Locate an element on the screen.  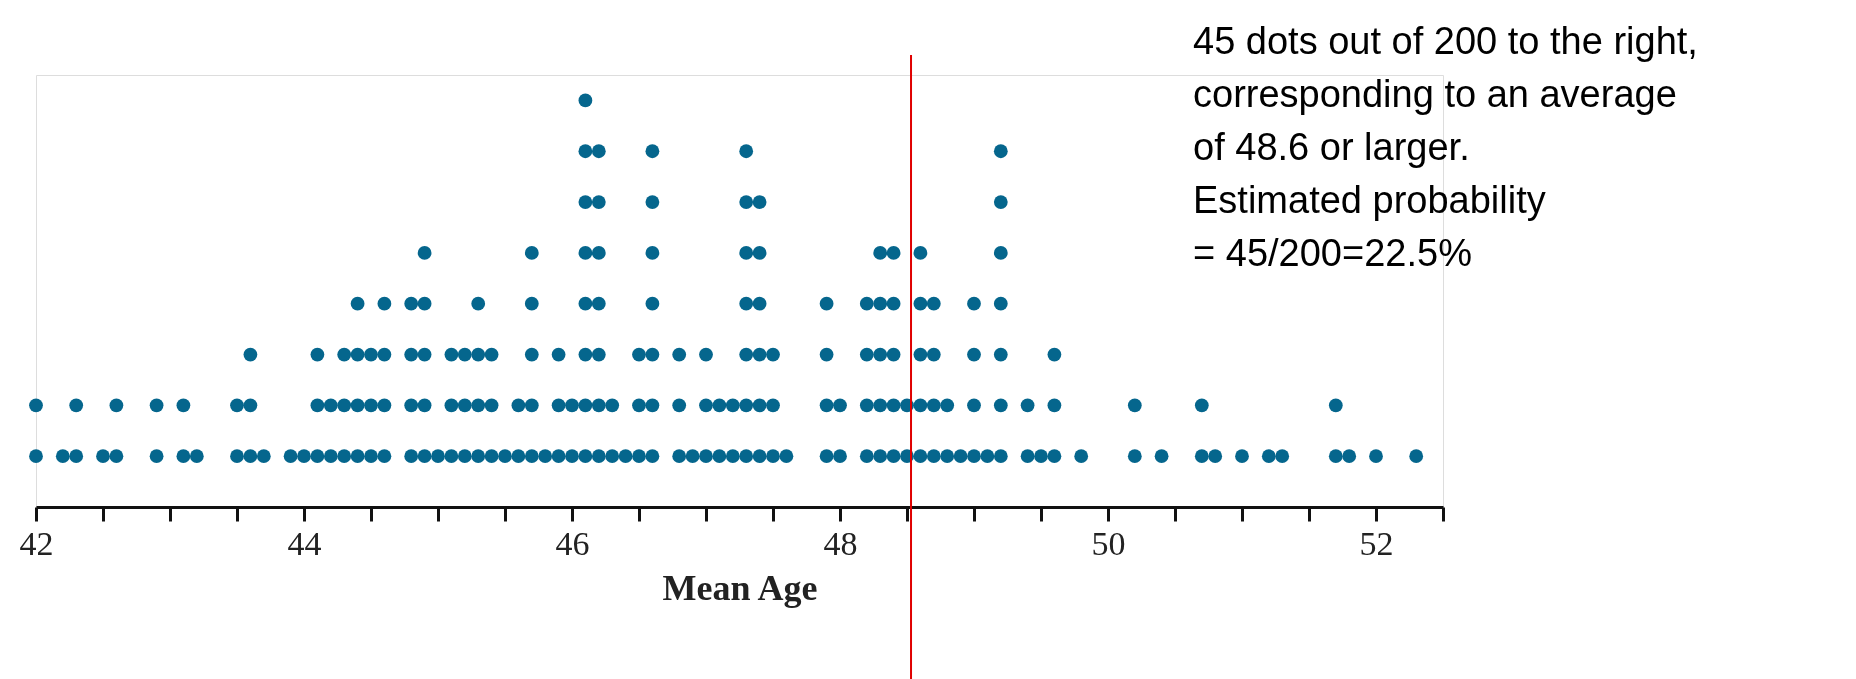
x-axis-title: Mean Age is located at coordinates (740, 587).